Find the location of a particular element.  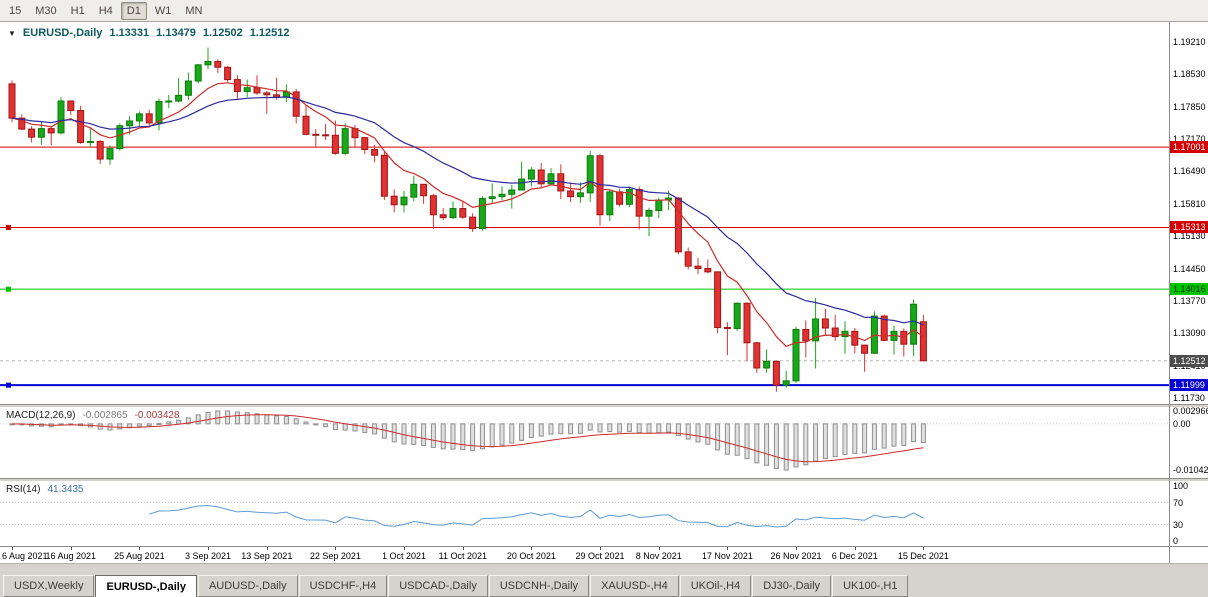

rsi-axis-label: 100 is located at coordinates (1181, 486).